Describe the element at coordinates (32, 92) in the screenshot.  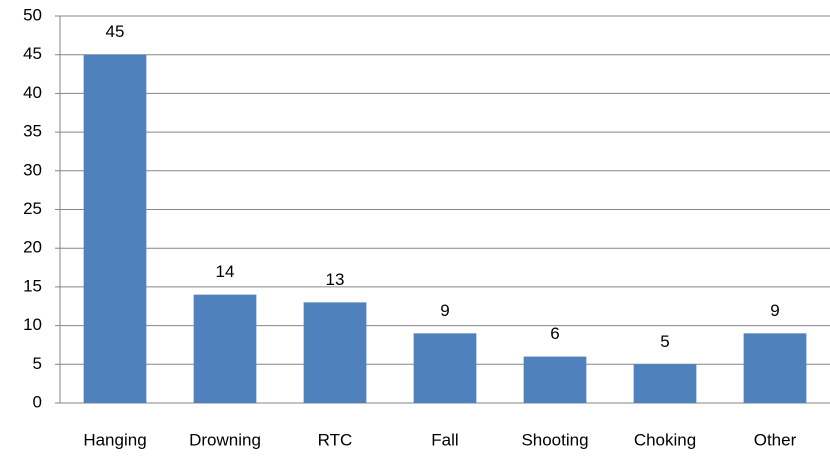
I see `y-tick-label: 40` at that location.